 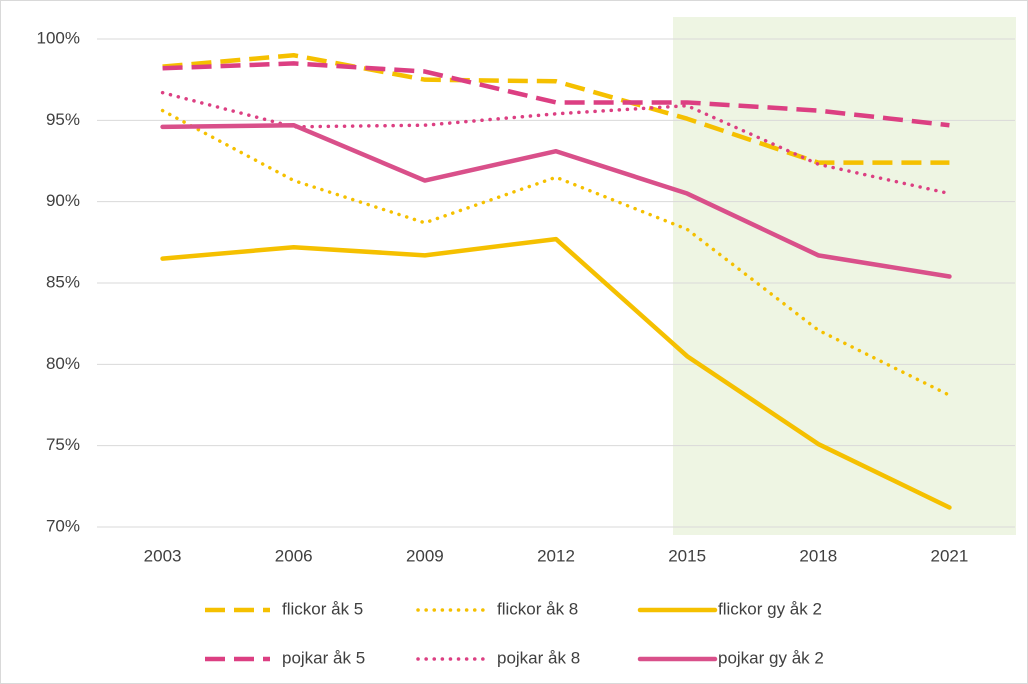 What do you see at coordinates (818, 555) in the screenshot?
I see `x-tick-label: 2018` at bounding box center [818, 555].